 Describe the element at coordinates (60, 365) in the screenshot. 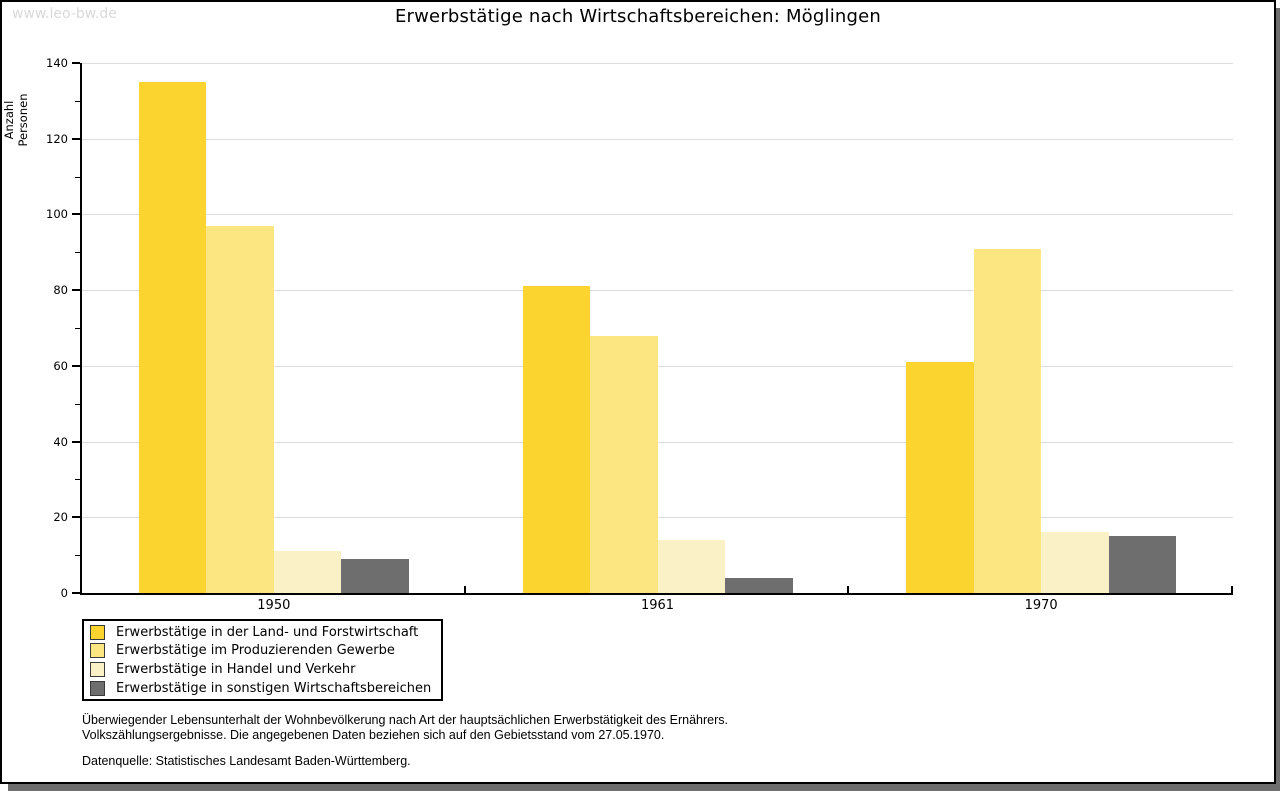

I see `y-tick-label-60: 60` at that location.